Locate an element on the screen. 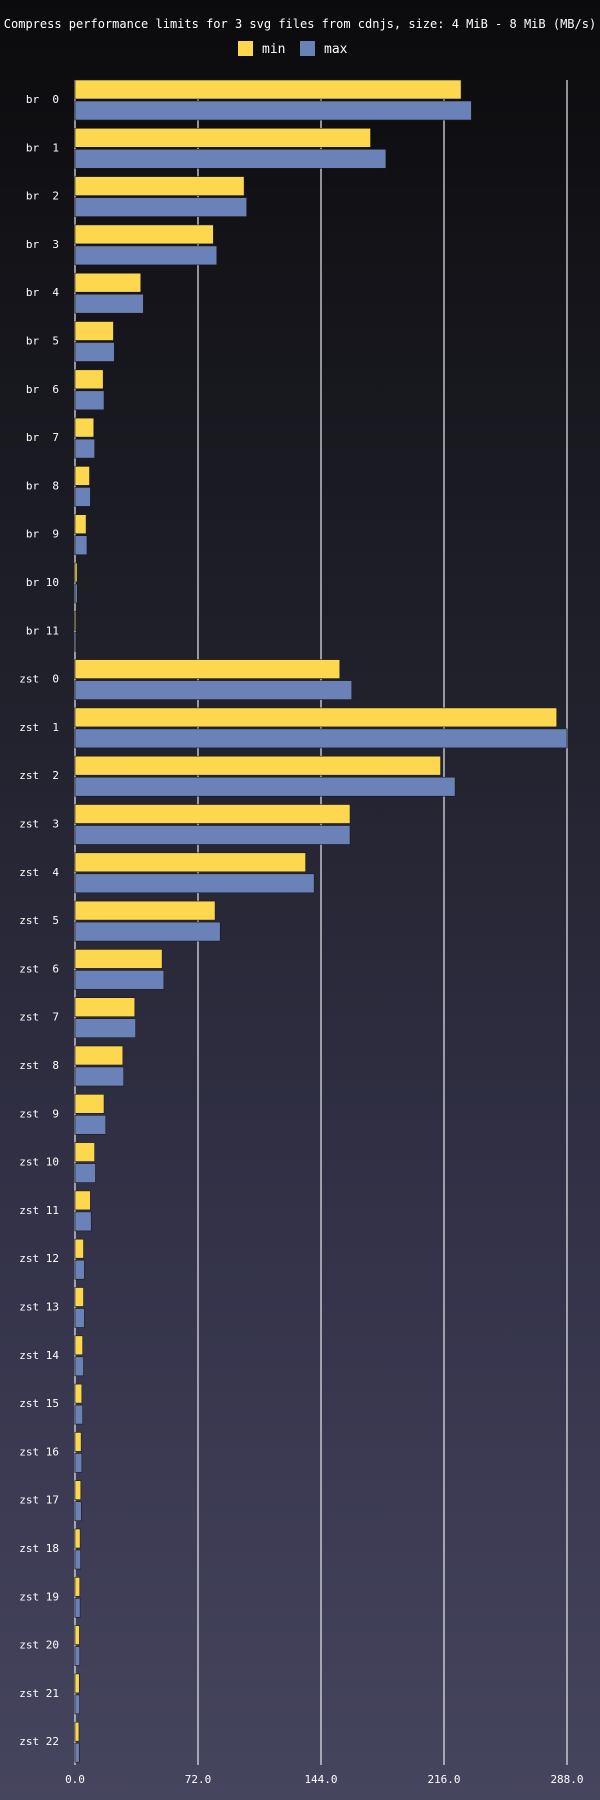 The width and height of the screenshot is (600, 1800). category-label: zst 6 is located at coordinates (39, 968).